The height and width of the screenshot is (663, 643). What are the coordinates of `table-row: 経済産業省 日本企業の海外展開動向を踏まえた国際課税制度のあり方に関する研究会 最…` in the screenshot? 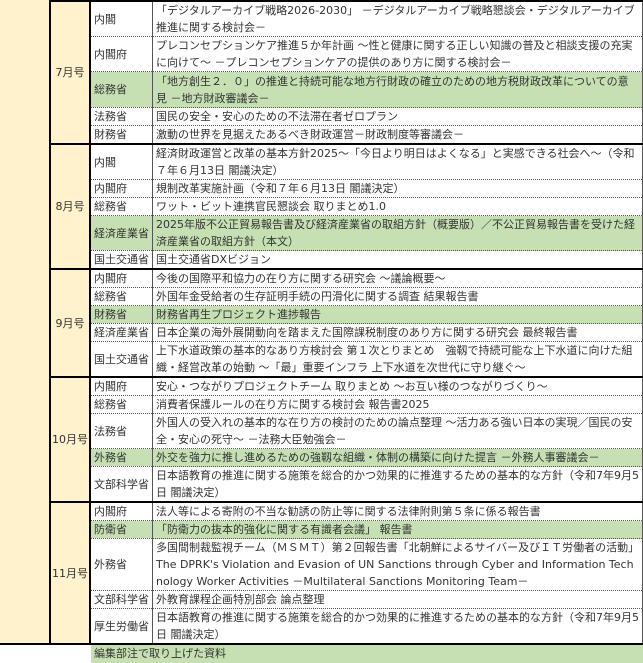 It's located at (347, 332).